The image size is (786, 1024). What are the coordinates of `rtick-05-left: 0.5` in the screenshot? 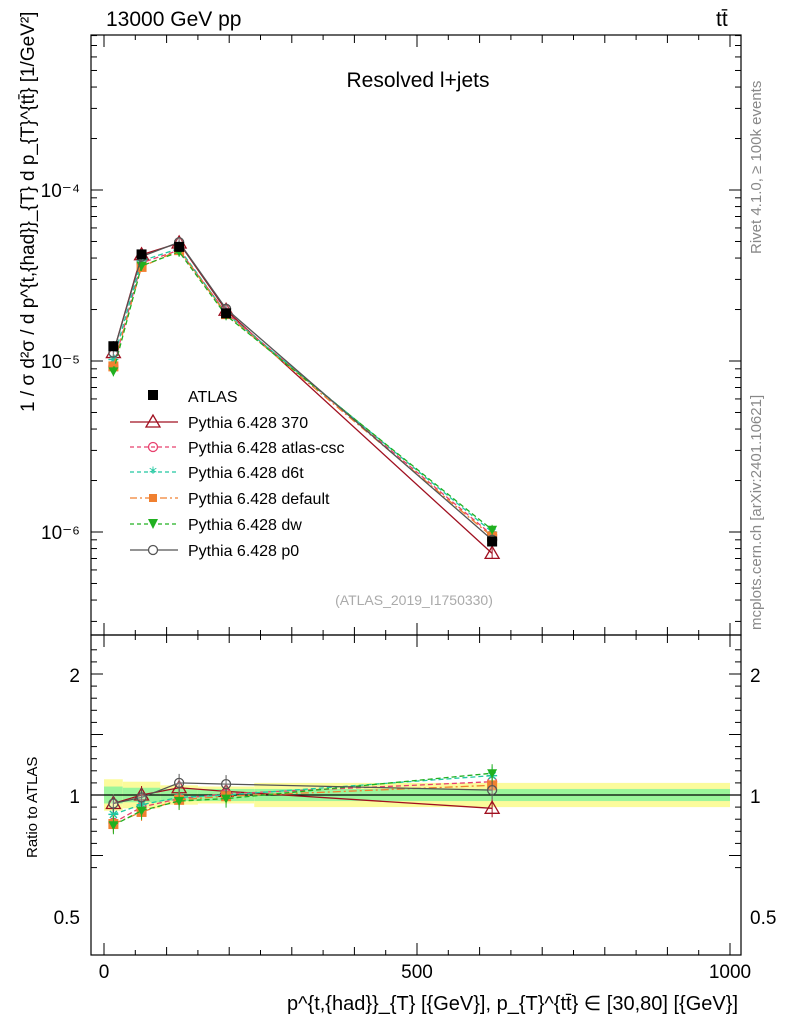 It's located at (67, 918).